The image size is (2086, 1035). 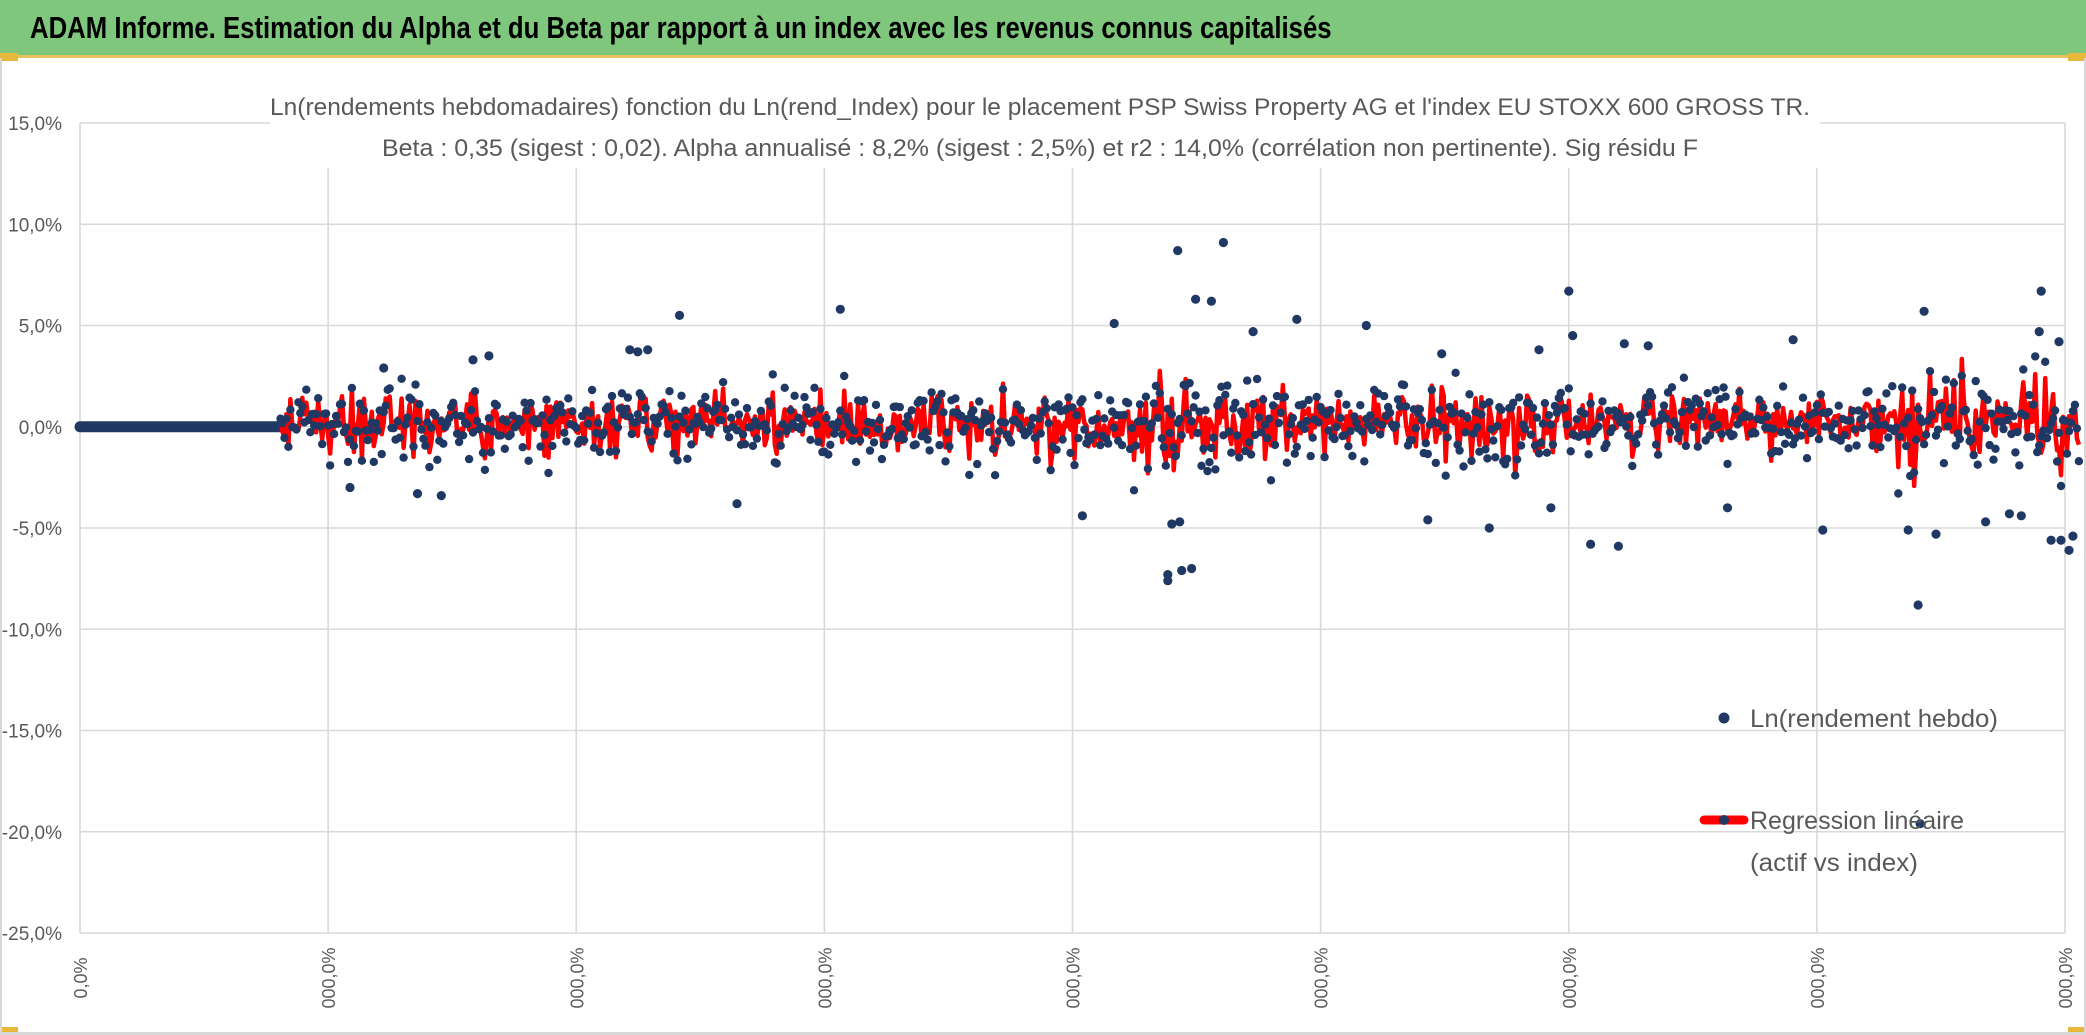 I want to click on y-tick-label: 5,0%, so click(x=40, y=327).